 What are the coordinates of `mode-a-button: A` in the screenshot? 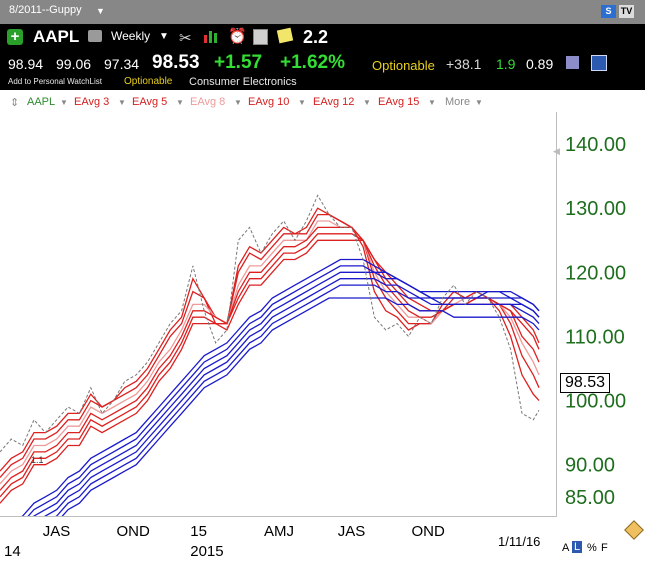 It's located at (566, 548).